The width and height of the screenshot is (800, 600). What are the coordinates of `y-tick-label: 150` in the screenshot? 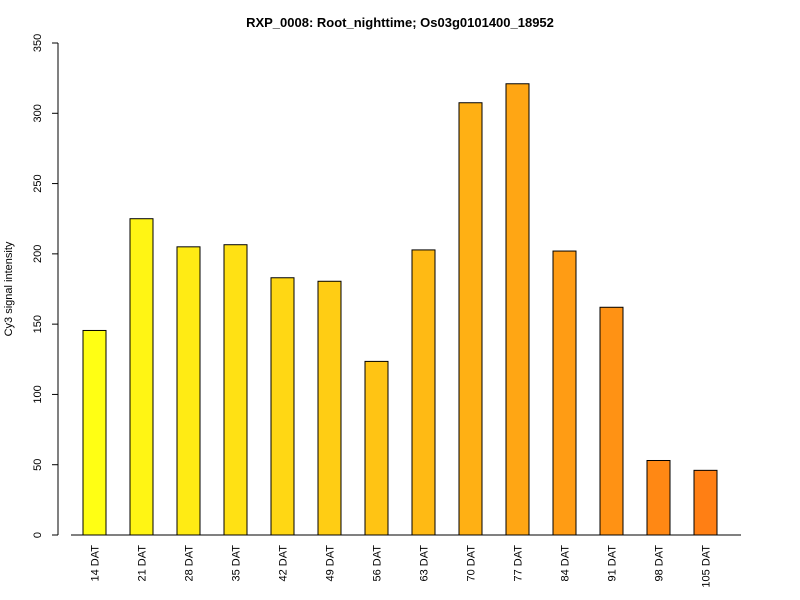 It's located at (38, 324).